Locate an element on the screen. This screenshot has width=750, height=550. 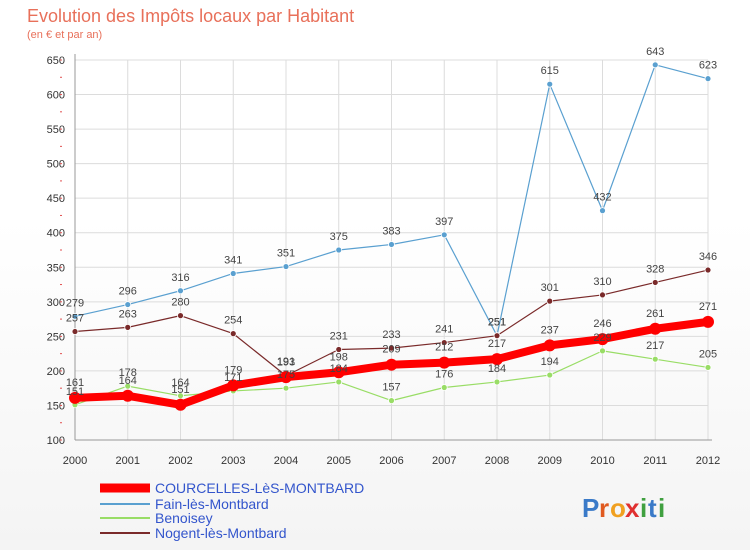
y-tick-label: 300 is located at coordinates (56, 303).